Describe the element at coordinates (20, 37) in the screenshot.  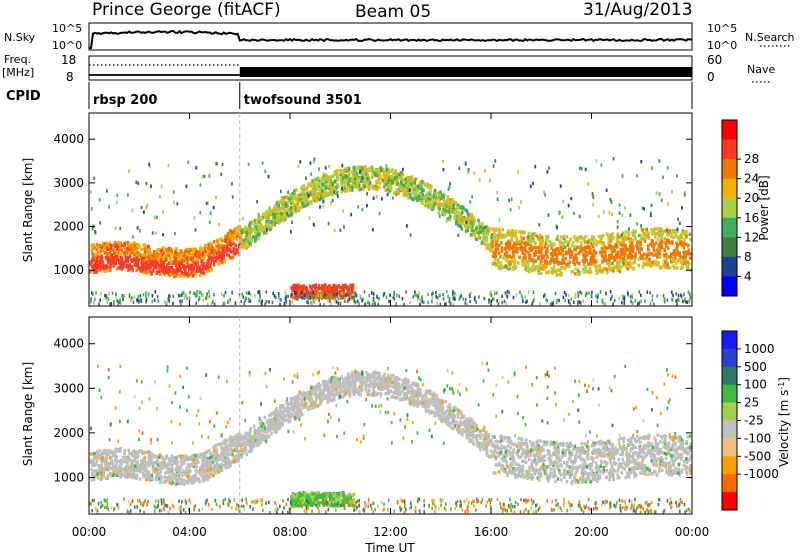
I see `nsky-label: N.Sky` at that location.